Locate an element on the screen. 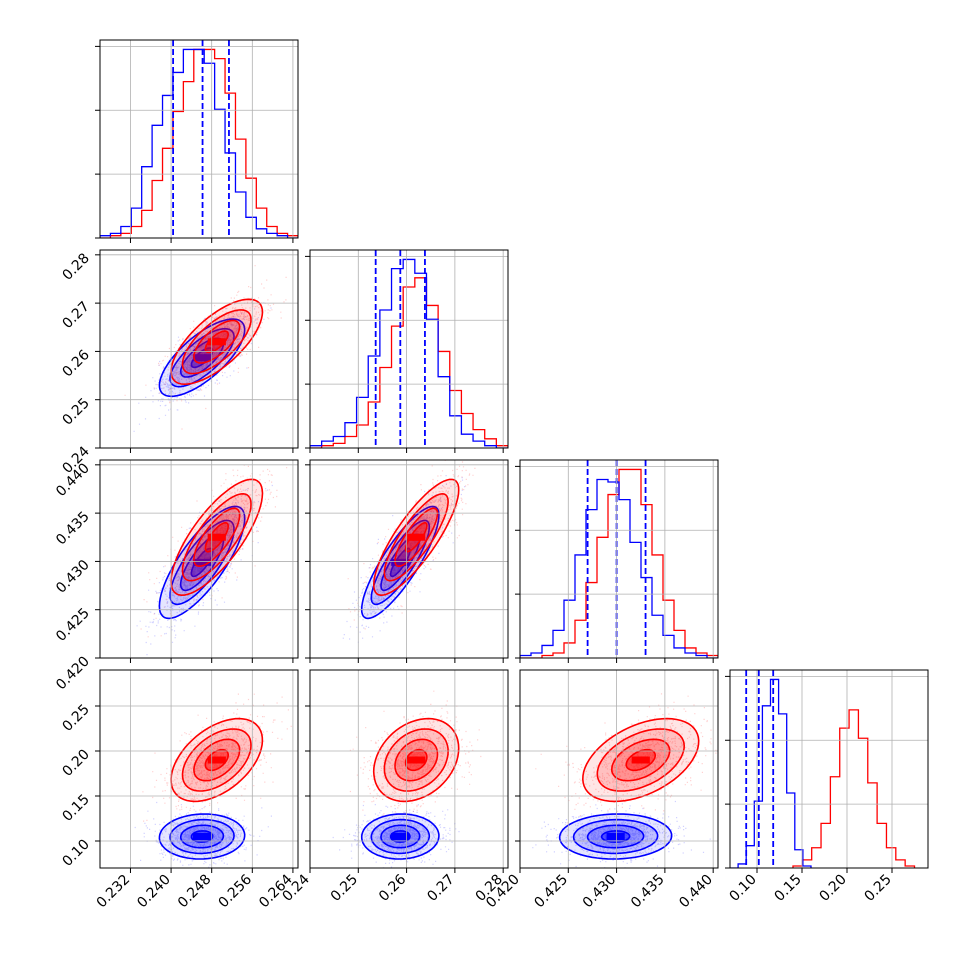 This screenshot has height=970, width=970. x-tick-label: 0.240 is located at coordinates (154, 892).